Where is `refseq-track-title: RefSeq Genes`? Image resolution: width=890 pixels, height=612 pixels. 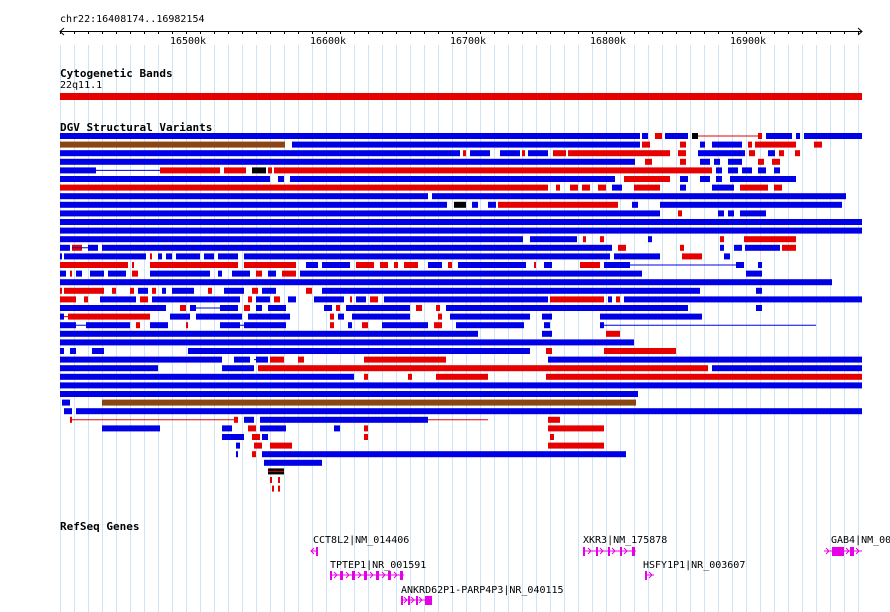 refseq-track-title: RefSeq Genes is located at coordinates (100, 526).